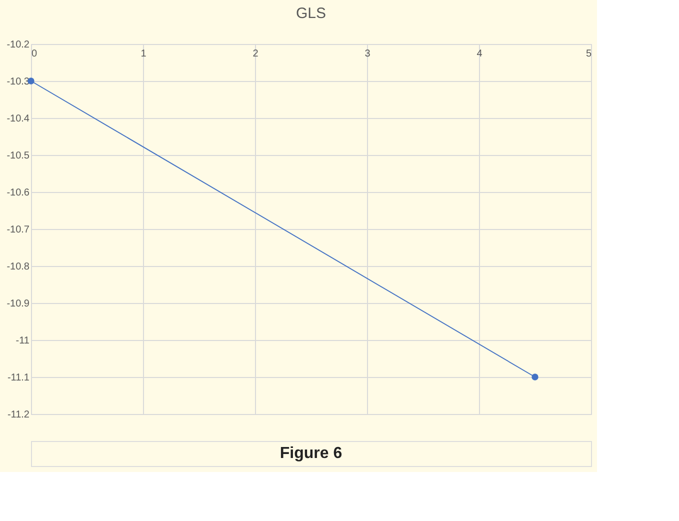 Image resolution: width=679 pixels, height=521 pixels. What do you see at coordinates (18, 267) in the screenshot?
I see `y-tick-label: -10.8` at bounding box center [18, 267].